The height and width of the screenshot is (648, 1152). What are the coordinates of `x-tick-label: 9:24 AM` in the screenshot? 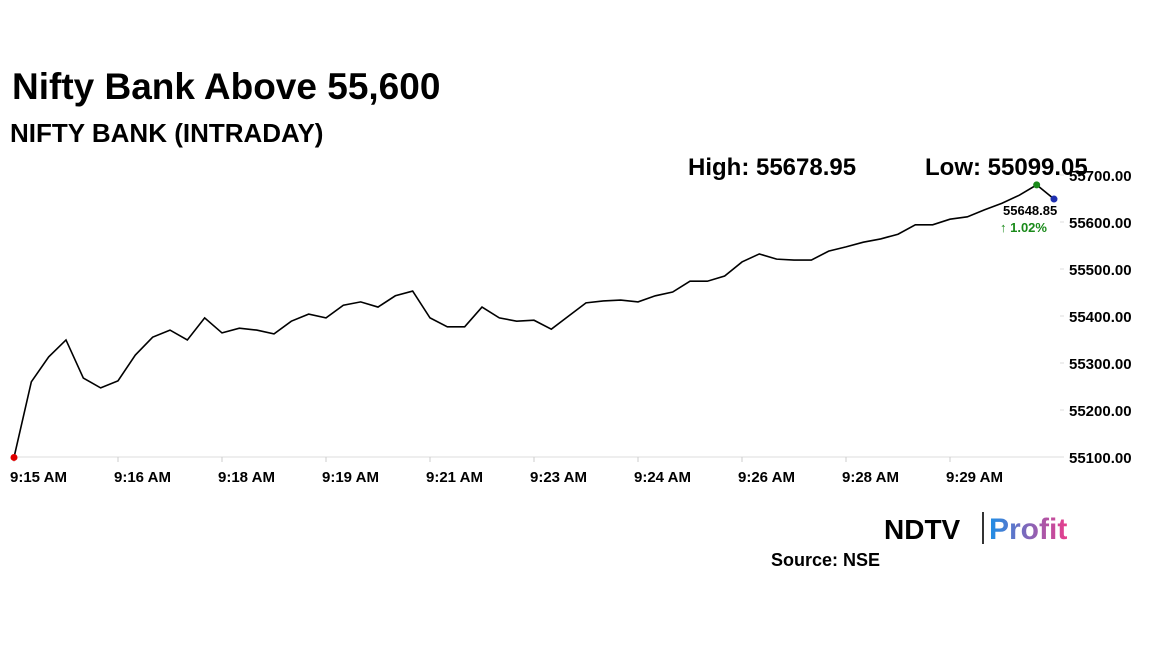 It's located at (662, 477).